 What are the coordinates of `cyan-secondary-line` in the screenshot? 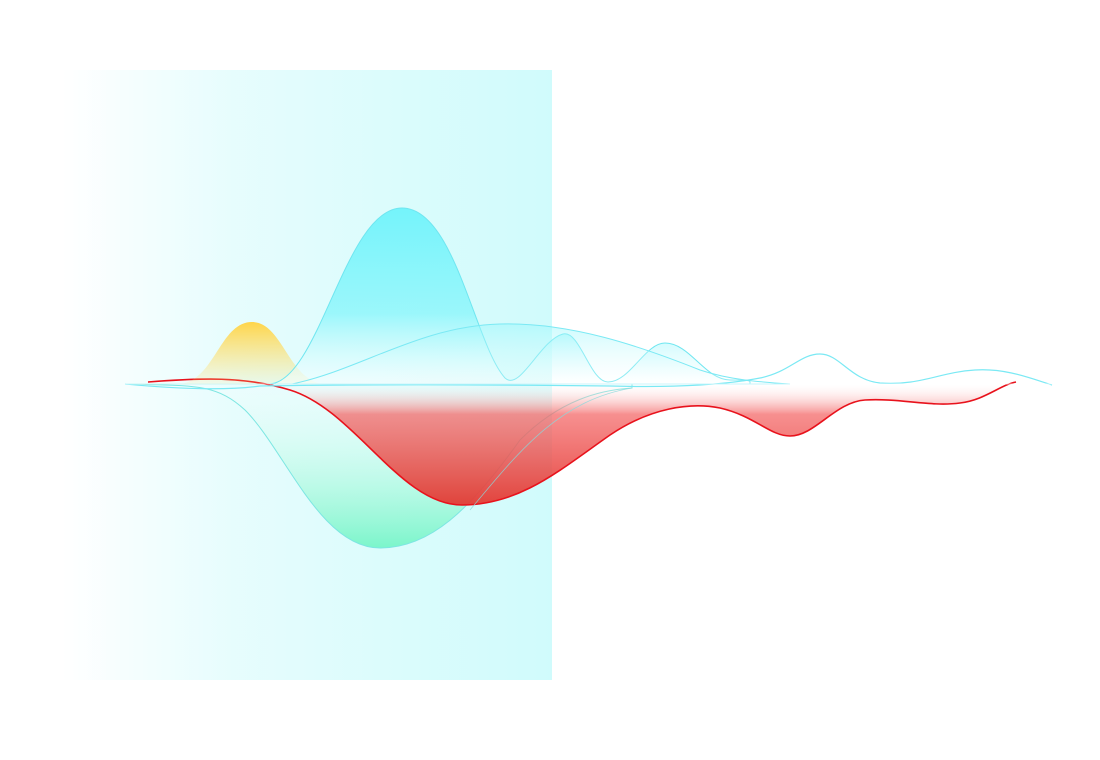 It's located at (551, 449).